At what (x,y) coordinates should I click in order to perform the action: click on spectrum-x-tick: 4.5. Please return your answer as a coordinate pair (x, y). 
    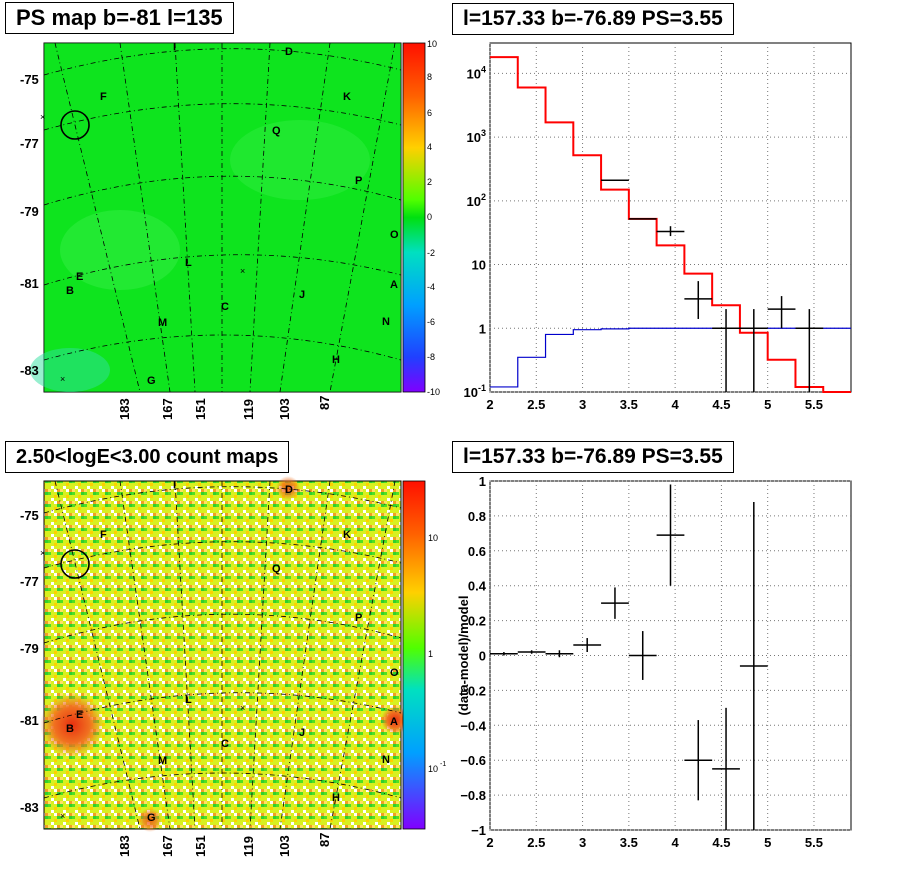
    Looking at the image, I should click on (721, 404).